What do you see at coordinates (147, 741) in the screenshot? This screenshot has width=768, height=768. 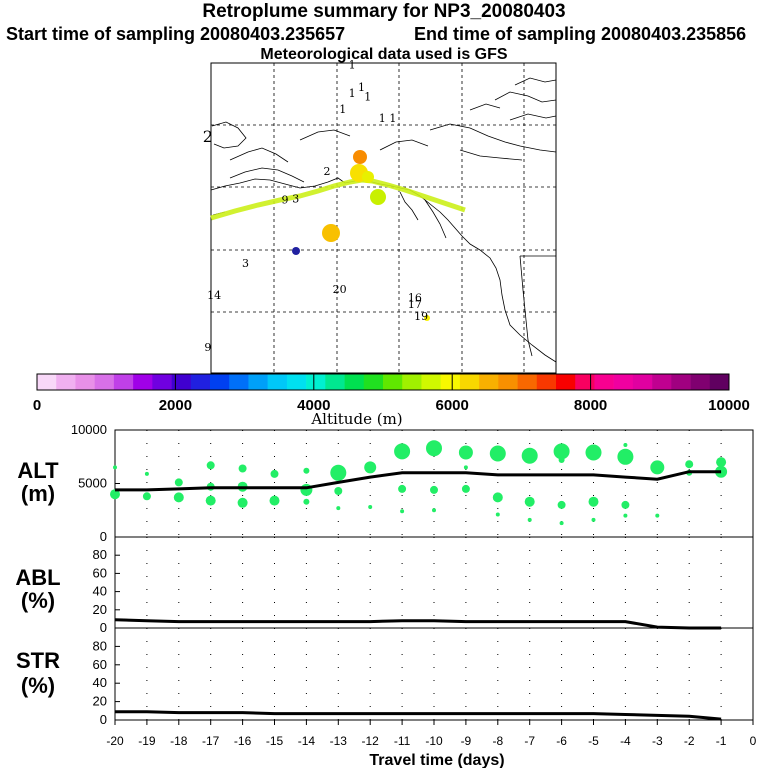 I see `x-tick-label: -19` at bounding box center [147, 741].